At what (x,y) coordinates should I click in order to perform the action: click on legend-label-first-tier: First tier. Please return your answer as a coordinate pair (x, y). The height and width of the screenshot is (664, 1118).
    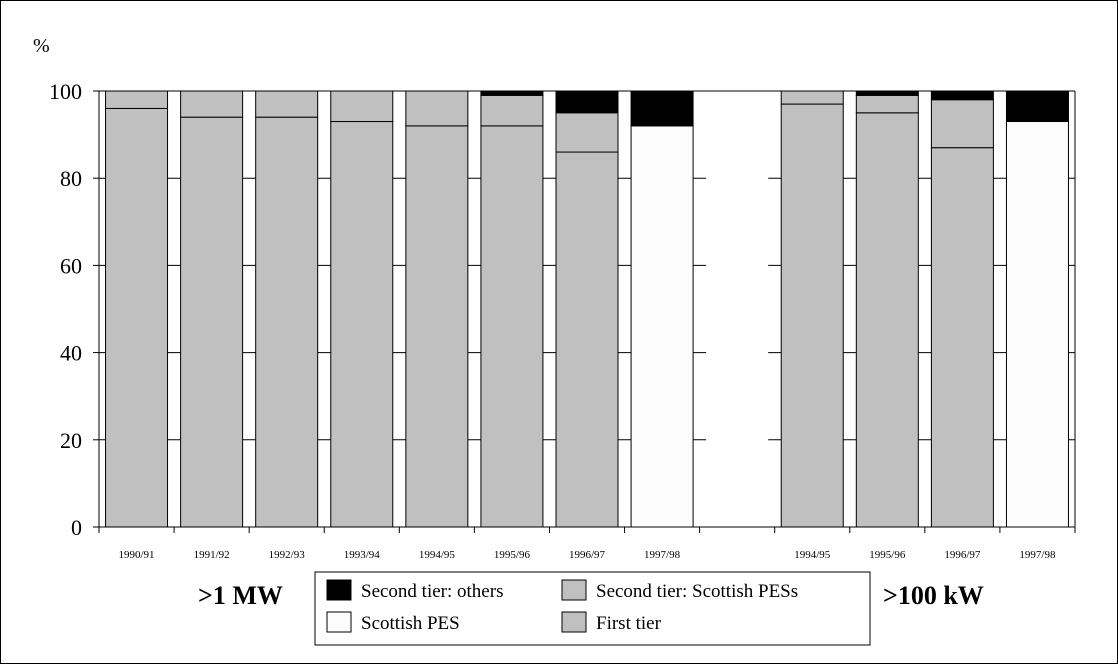
    Looking at the image, I should click on (629, 623).